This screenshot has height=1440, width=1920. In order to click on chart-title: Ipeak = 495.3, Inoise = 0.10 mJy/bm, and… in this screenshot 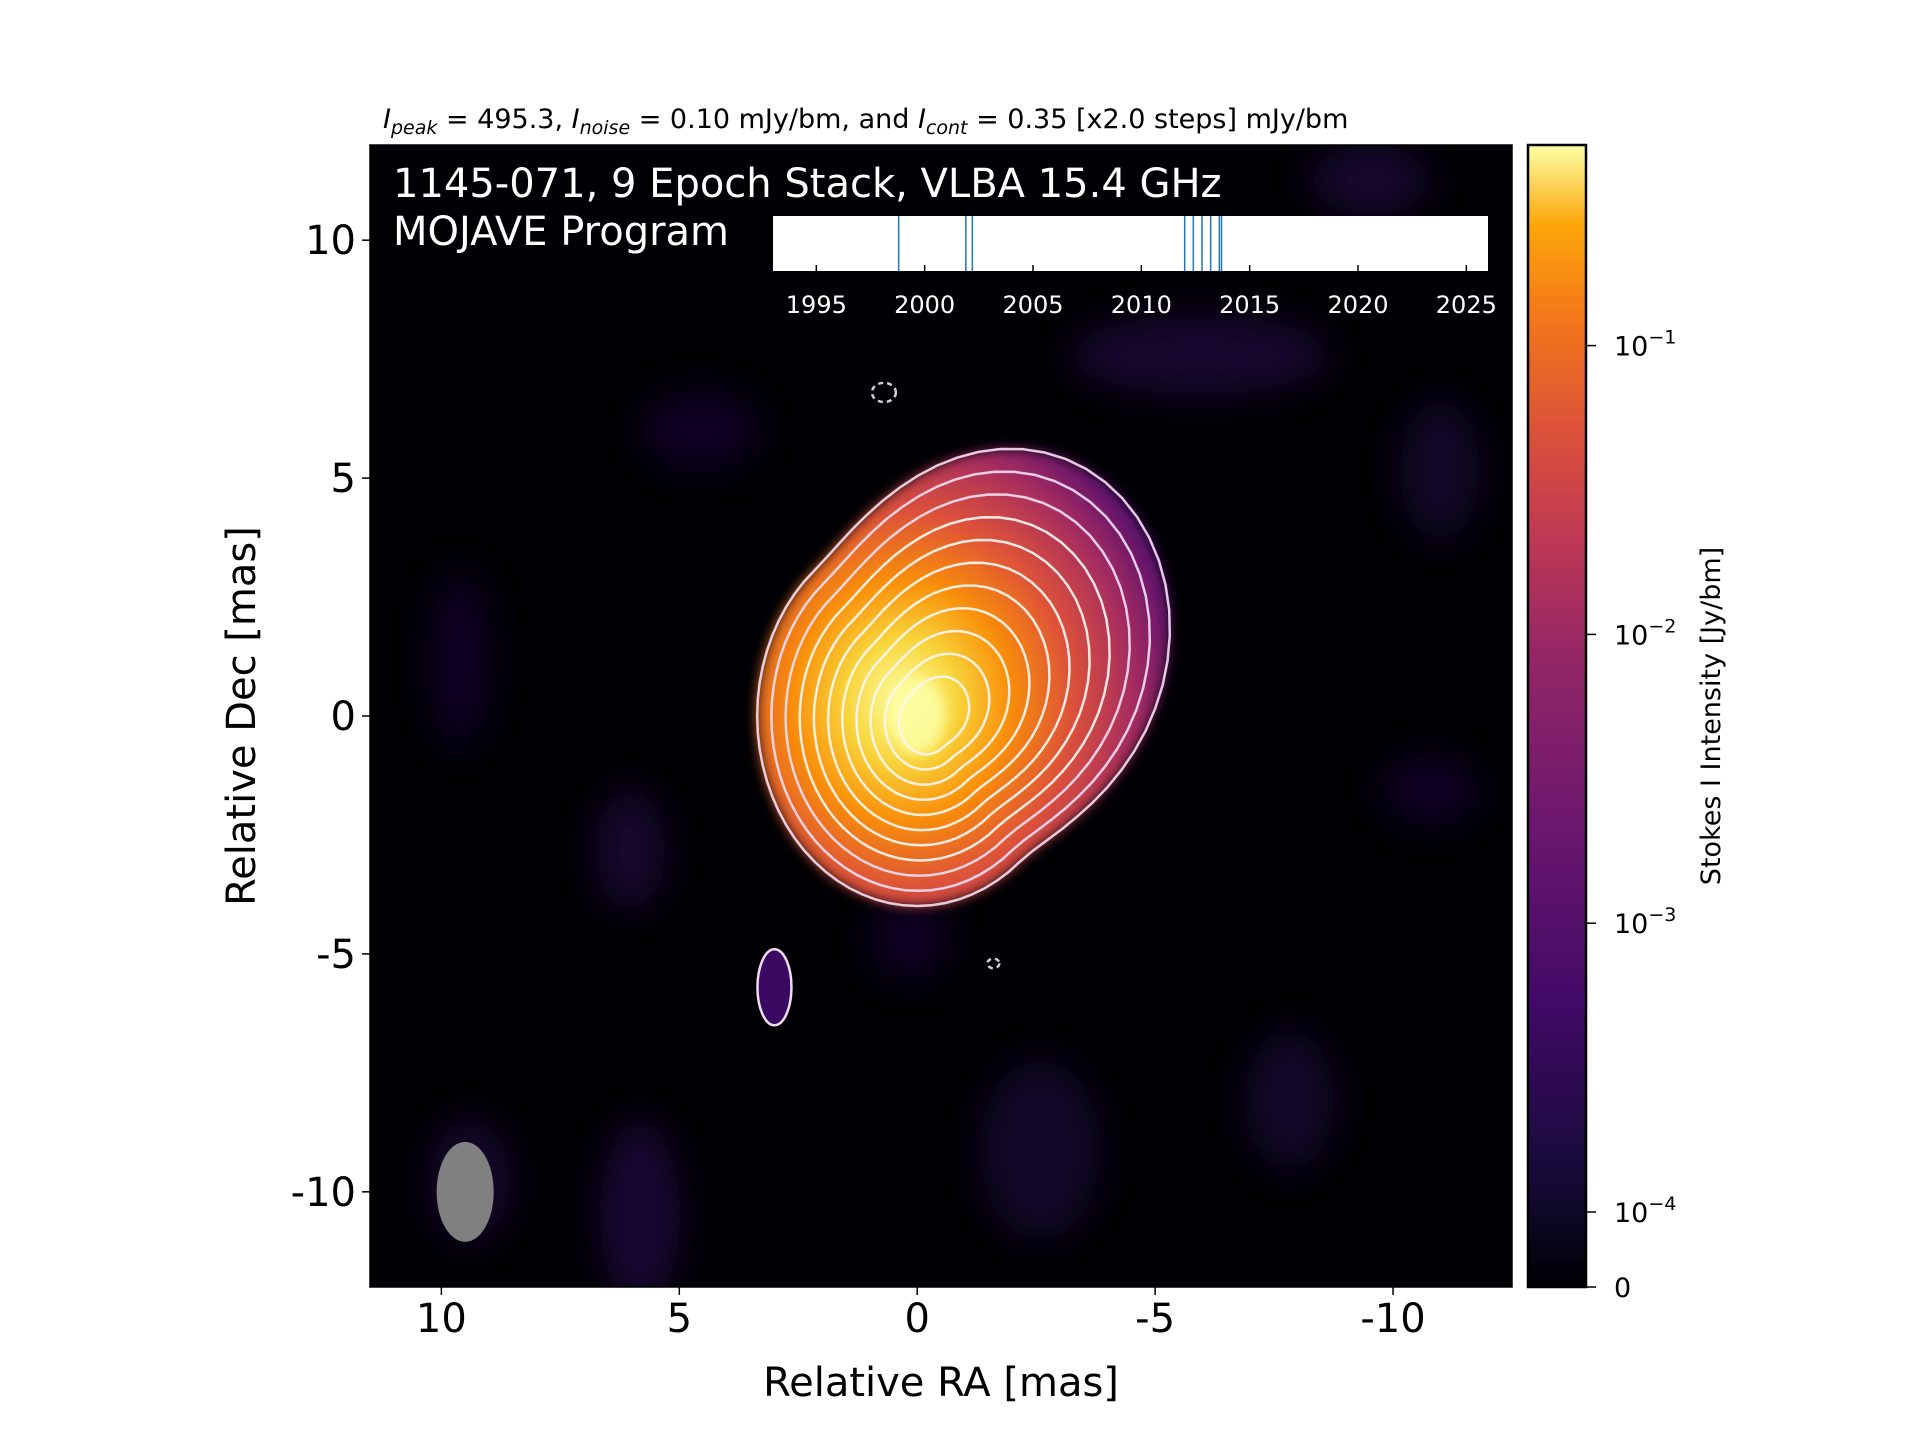, I will do `click(865, 121)`.